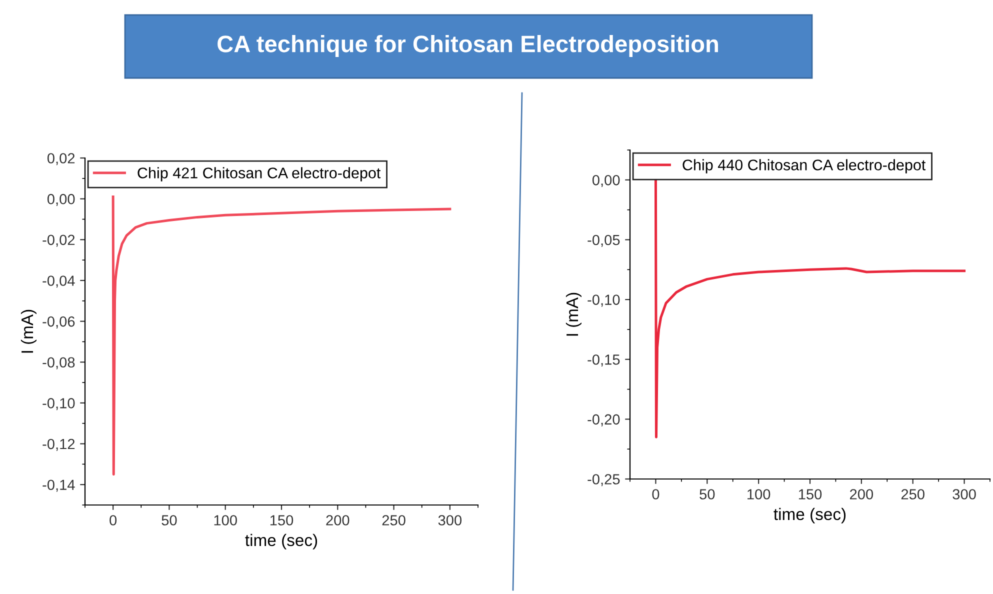 Image resolution: width=993 pixels, height=594 pixels. I want to click on y-tick-label: -0,08, so click(58, 363).